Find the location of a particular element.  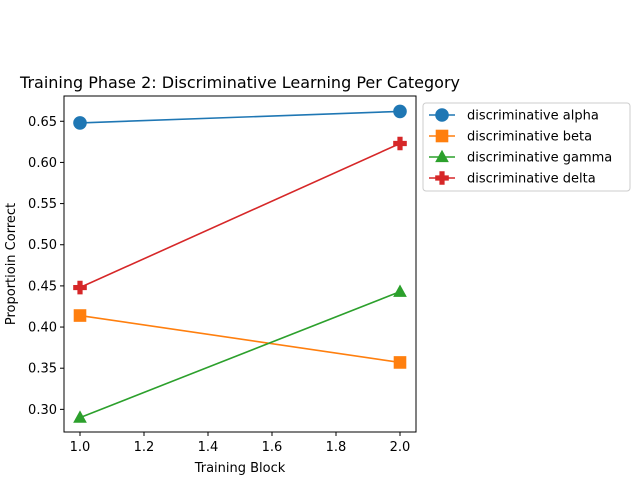

y-axis-label: Proportioin Correct is located at coordinates (11, 264).